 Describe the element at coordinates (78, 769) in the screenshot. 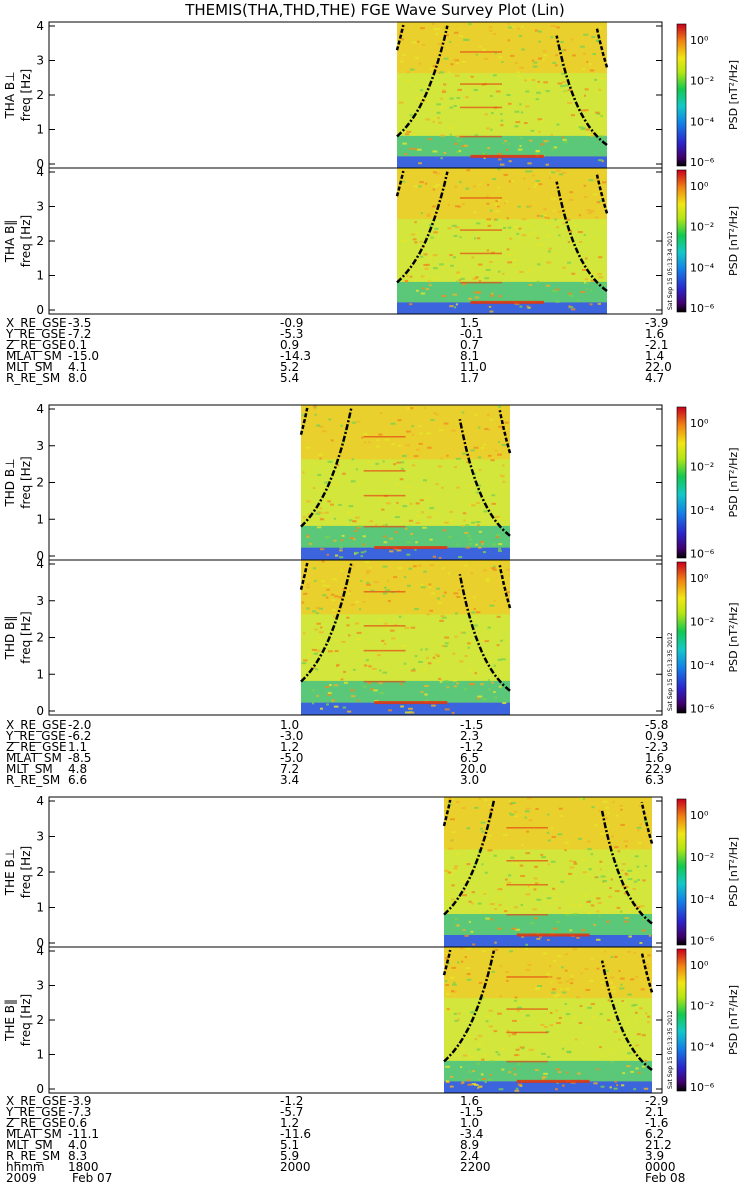

I see `ephemeris-value: 4.8` at that location.